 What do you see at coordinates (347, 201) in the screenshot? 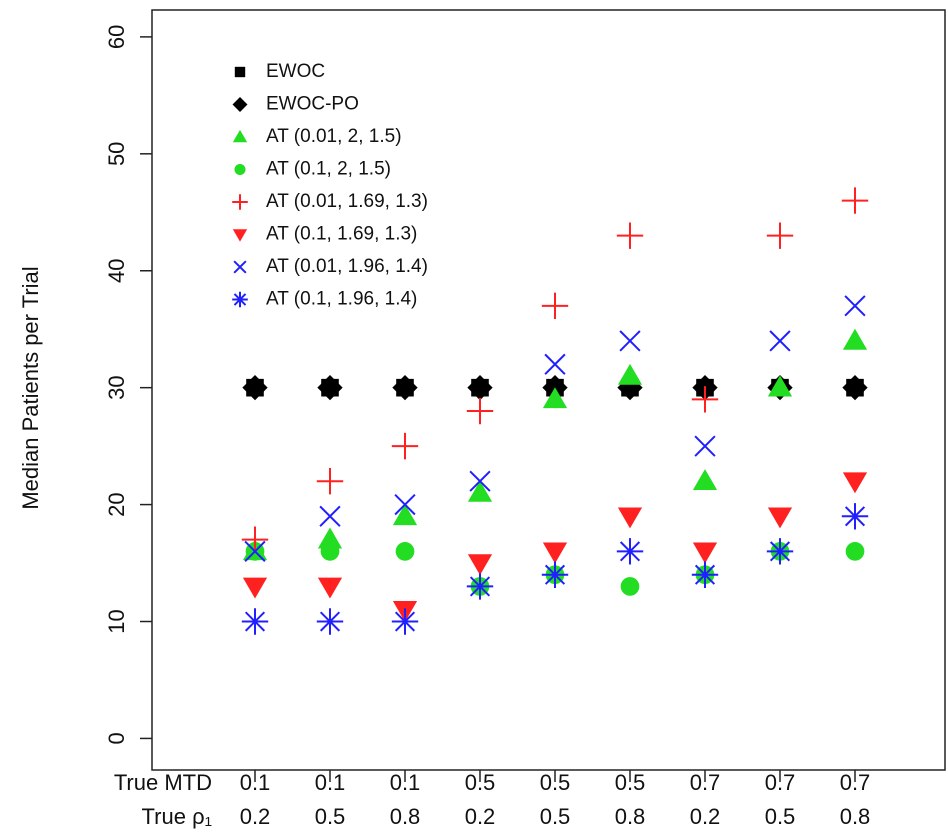
I see `legend-label: AT (0.01, 1.69, 1.3)` at bounding box center [347, 201].